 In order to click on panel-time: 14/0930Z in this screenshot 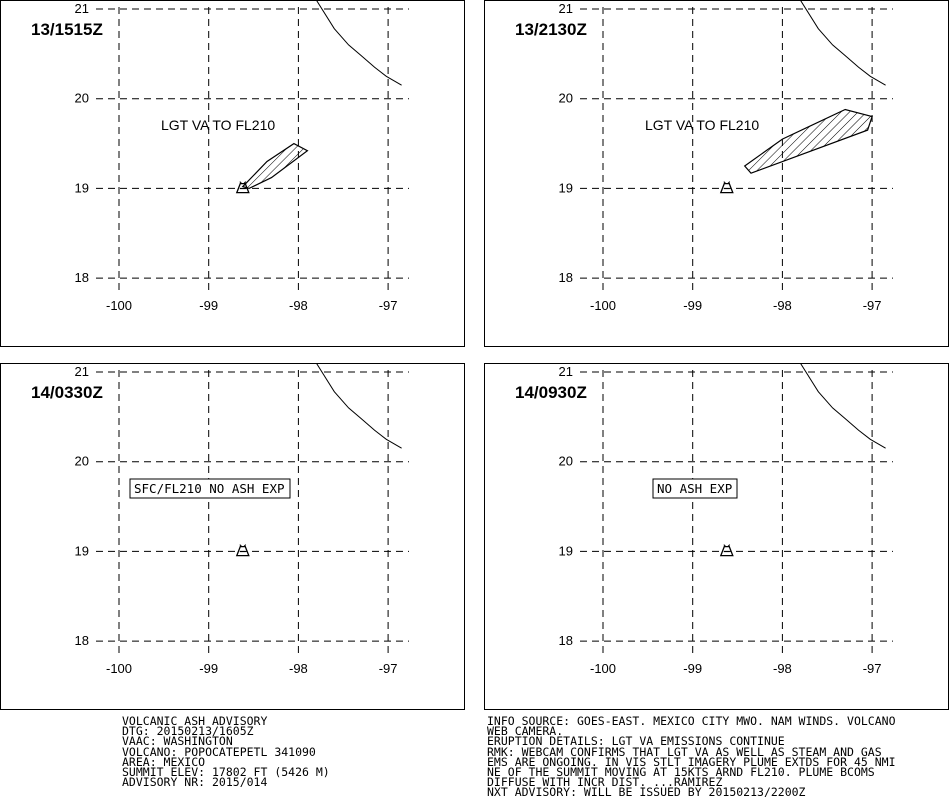, I will do `click(551, 392)`.